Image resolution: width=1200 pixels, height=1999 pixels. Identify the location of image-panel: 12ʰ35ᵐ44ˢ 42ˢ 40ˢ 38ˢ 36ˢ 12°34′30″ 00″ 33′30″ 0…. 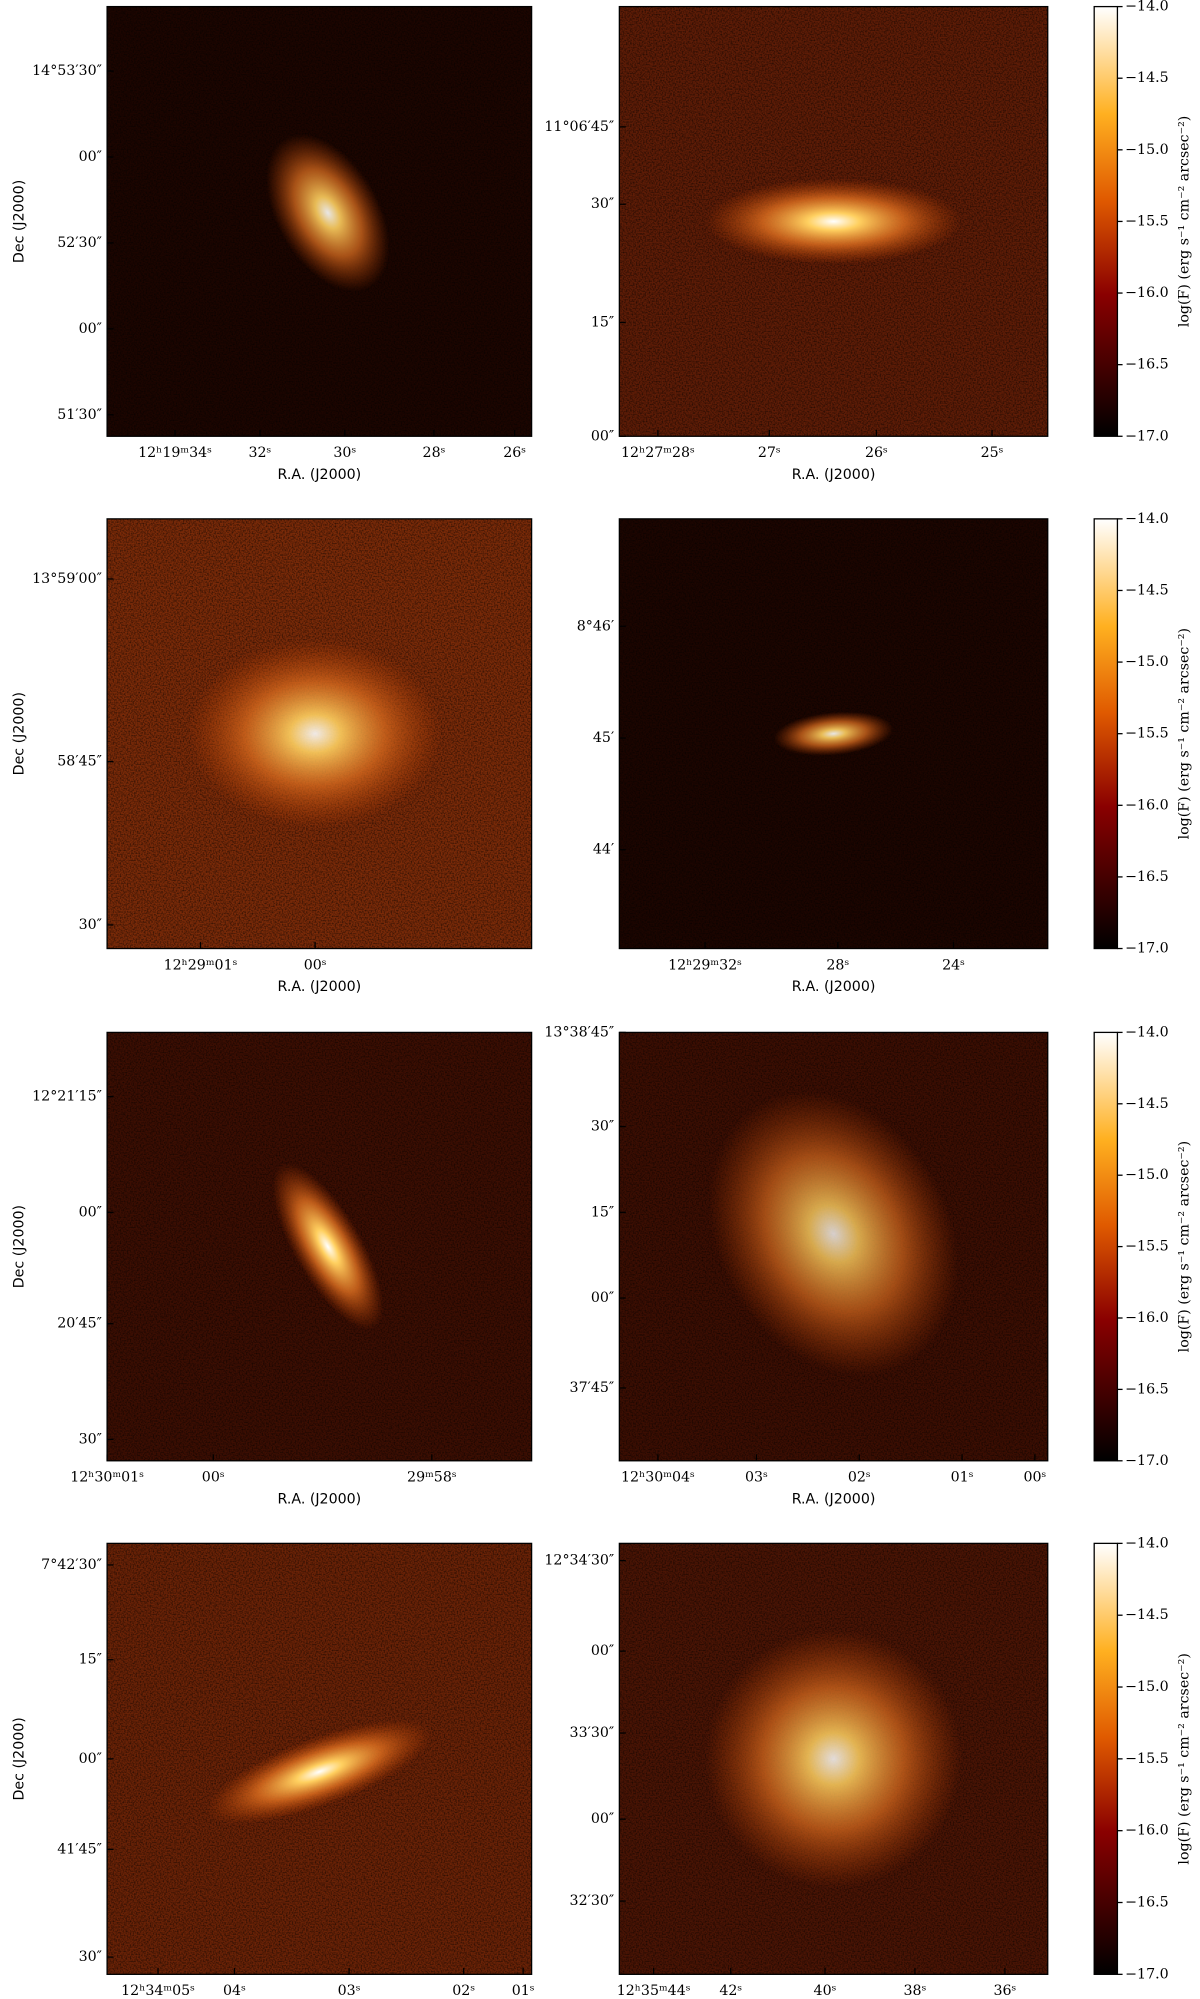
(796, 1770).